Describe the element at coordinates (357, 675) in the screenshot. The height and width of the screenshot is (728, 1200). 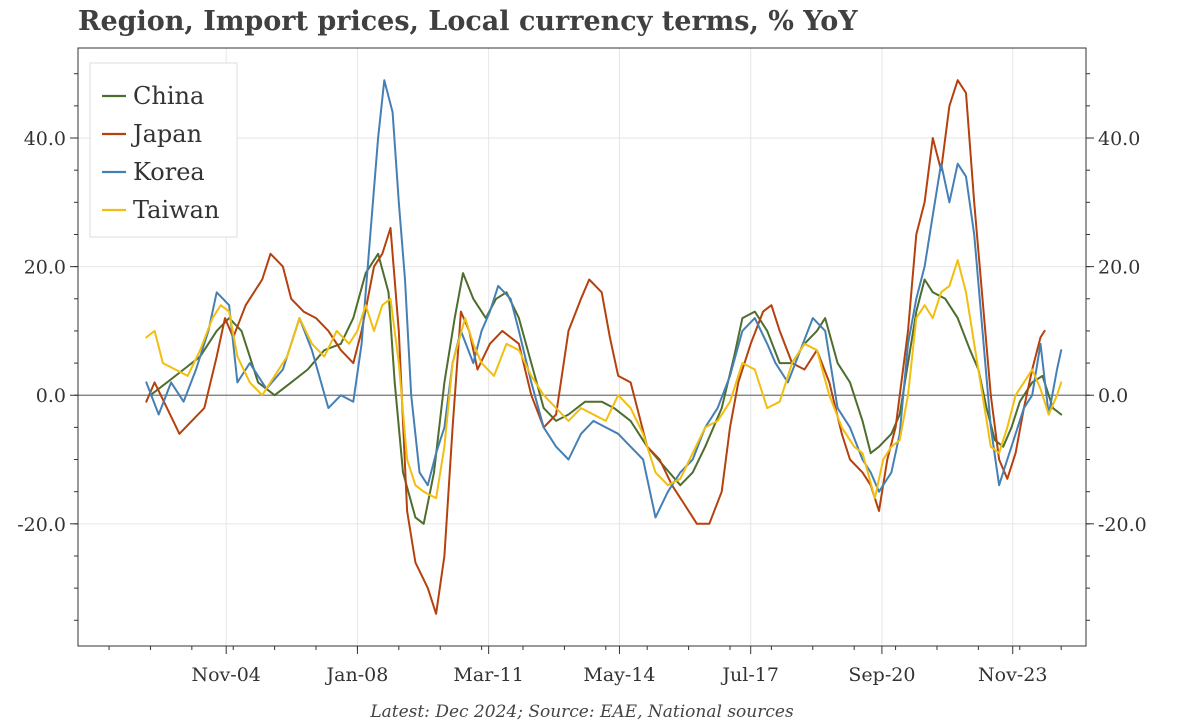
I see `x-tick-label: Jan-08` at that location.